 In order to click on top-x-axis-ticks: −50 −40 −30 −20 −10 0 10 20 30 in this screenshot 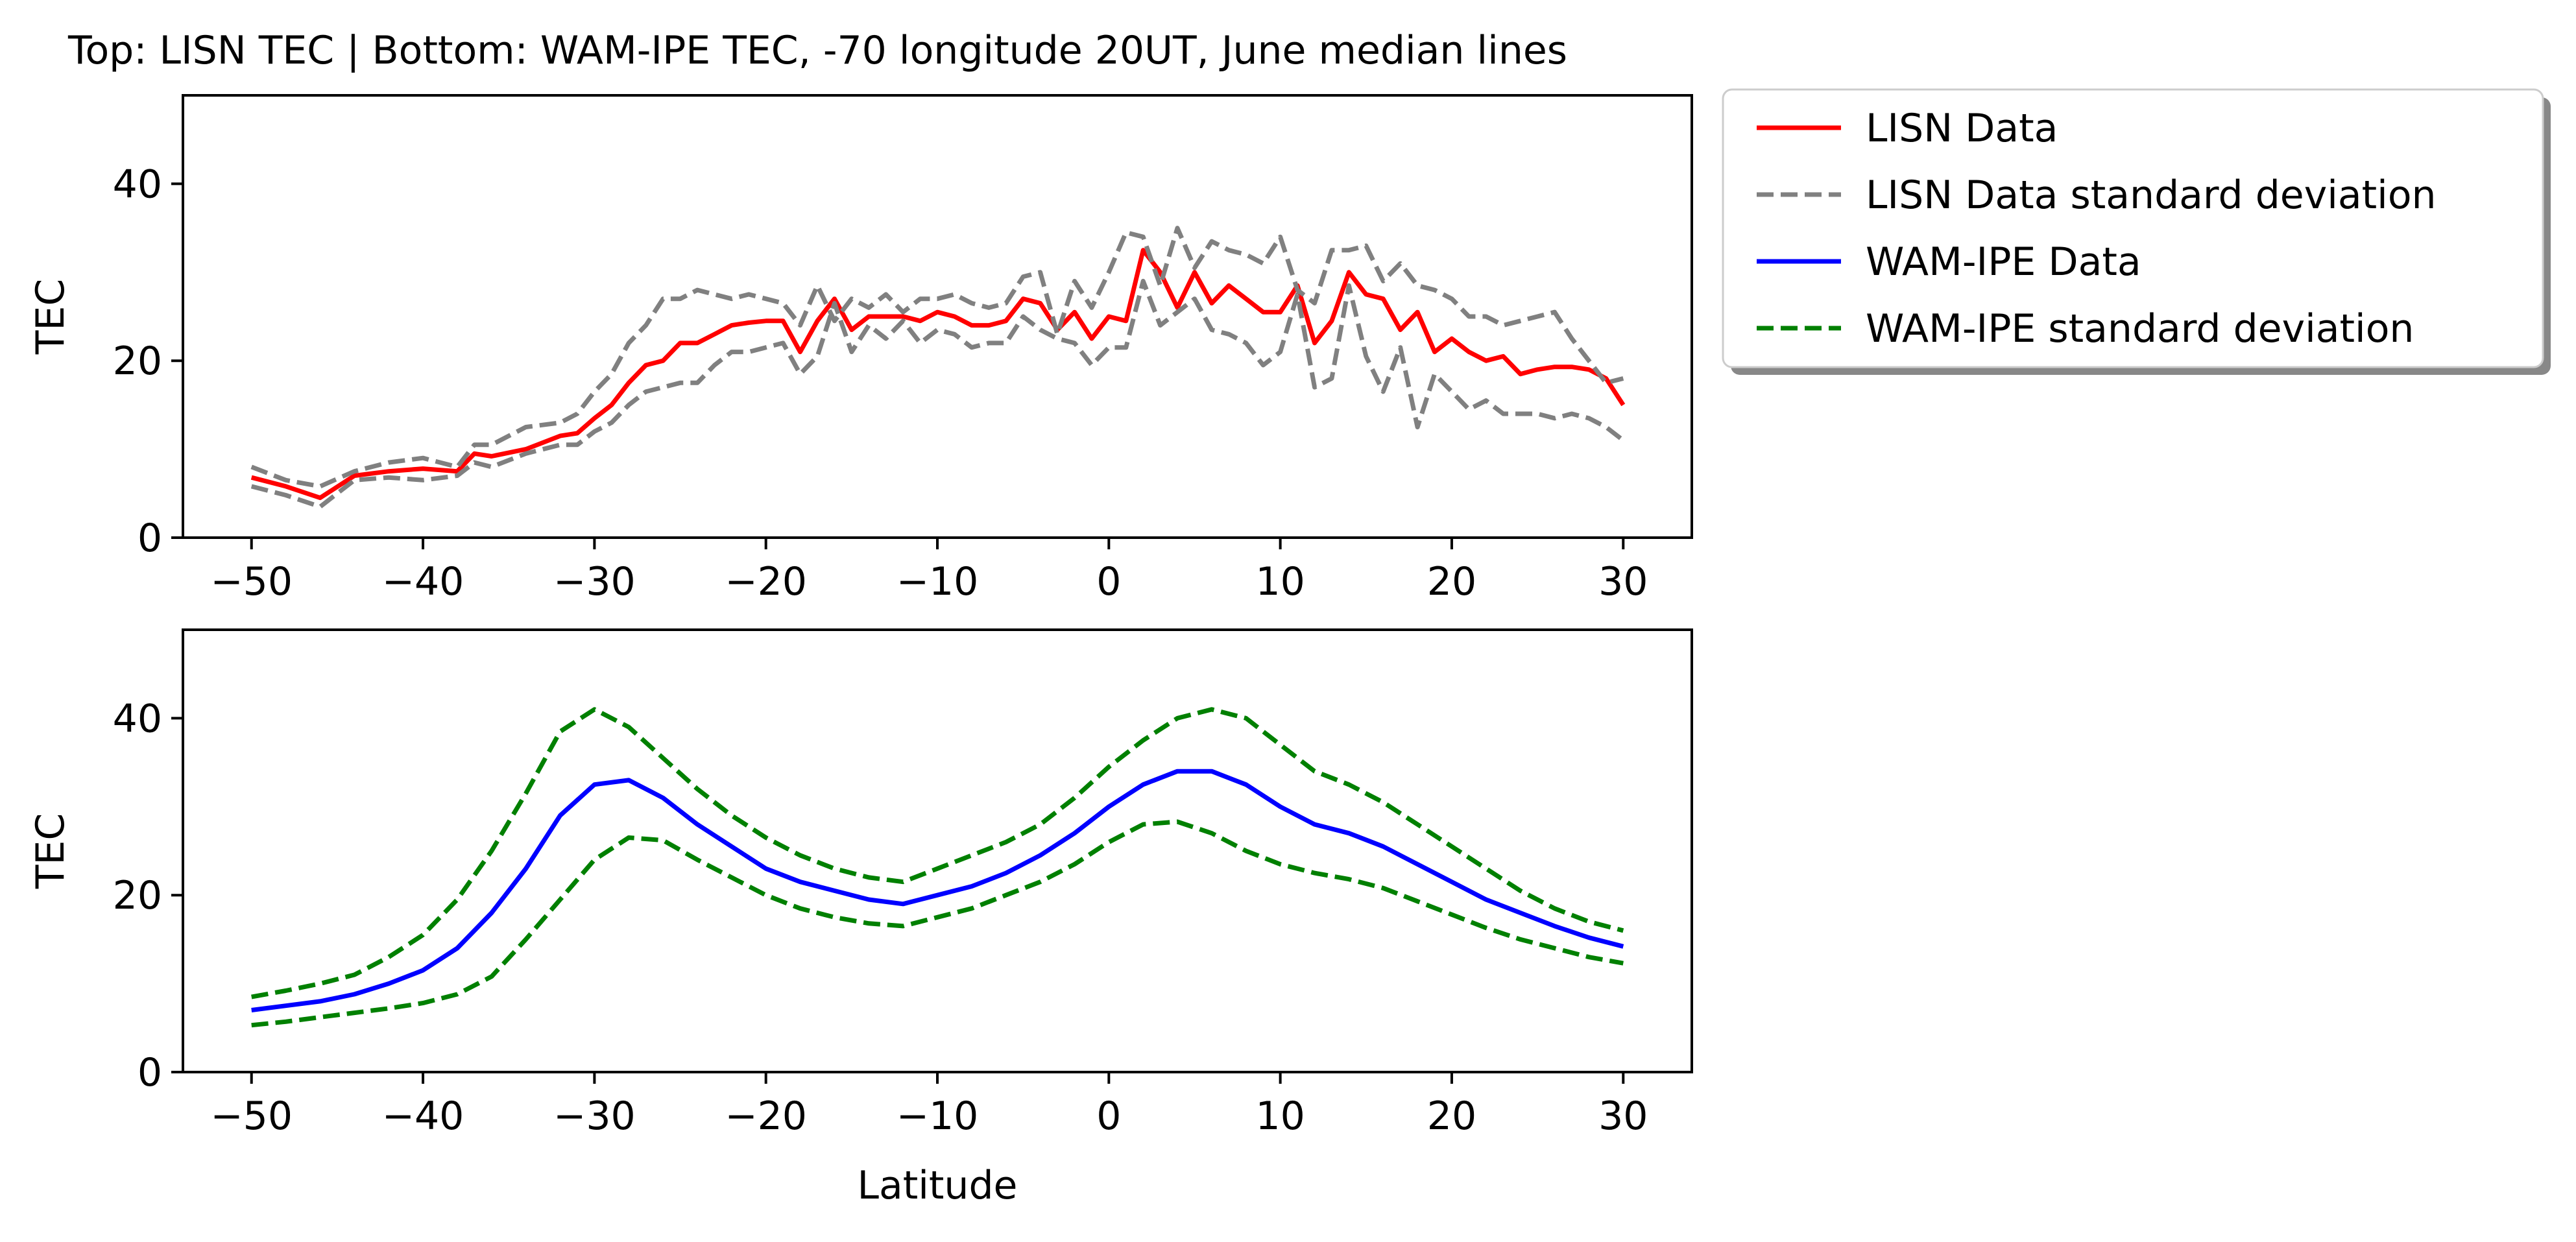, I will do `click(929, 571)`.